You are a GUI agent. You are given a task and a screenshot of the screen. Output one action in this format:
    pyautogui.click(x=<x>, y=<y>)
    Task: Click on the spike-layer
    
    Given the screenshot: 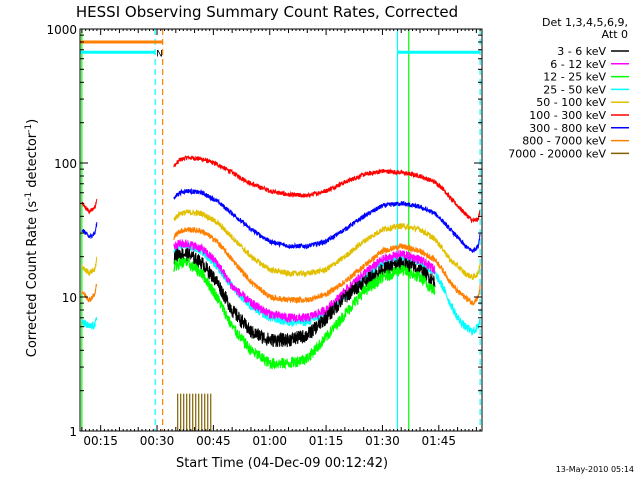 What is the action you would take?
    pyautogui.click(x=194, y=412)
    